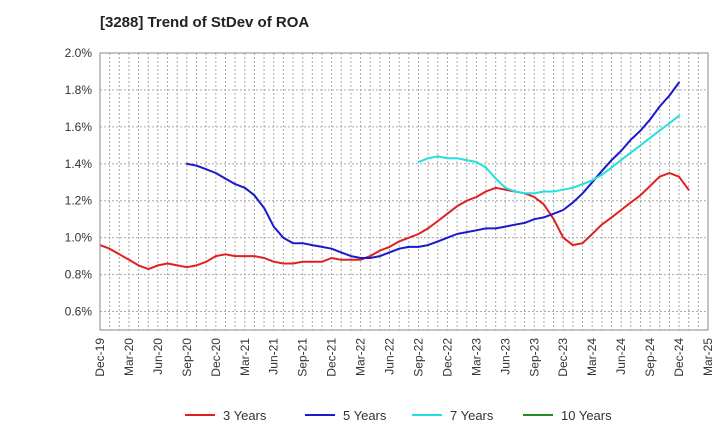  Describe the element at coordinates (274, 356) in the screenshot. I see `x-tick-label: Jun-21` at that location.